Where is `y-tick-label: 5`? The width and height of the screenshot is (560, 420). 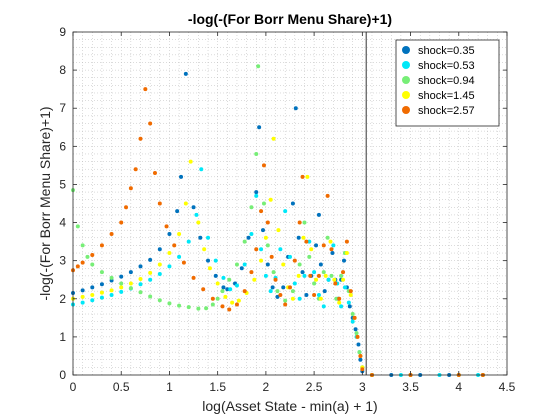 y-tick-label: 5 is located at coordinates (62, 184).